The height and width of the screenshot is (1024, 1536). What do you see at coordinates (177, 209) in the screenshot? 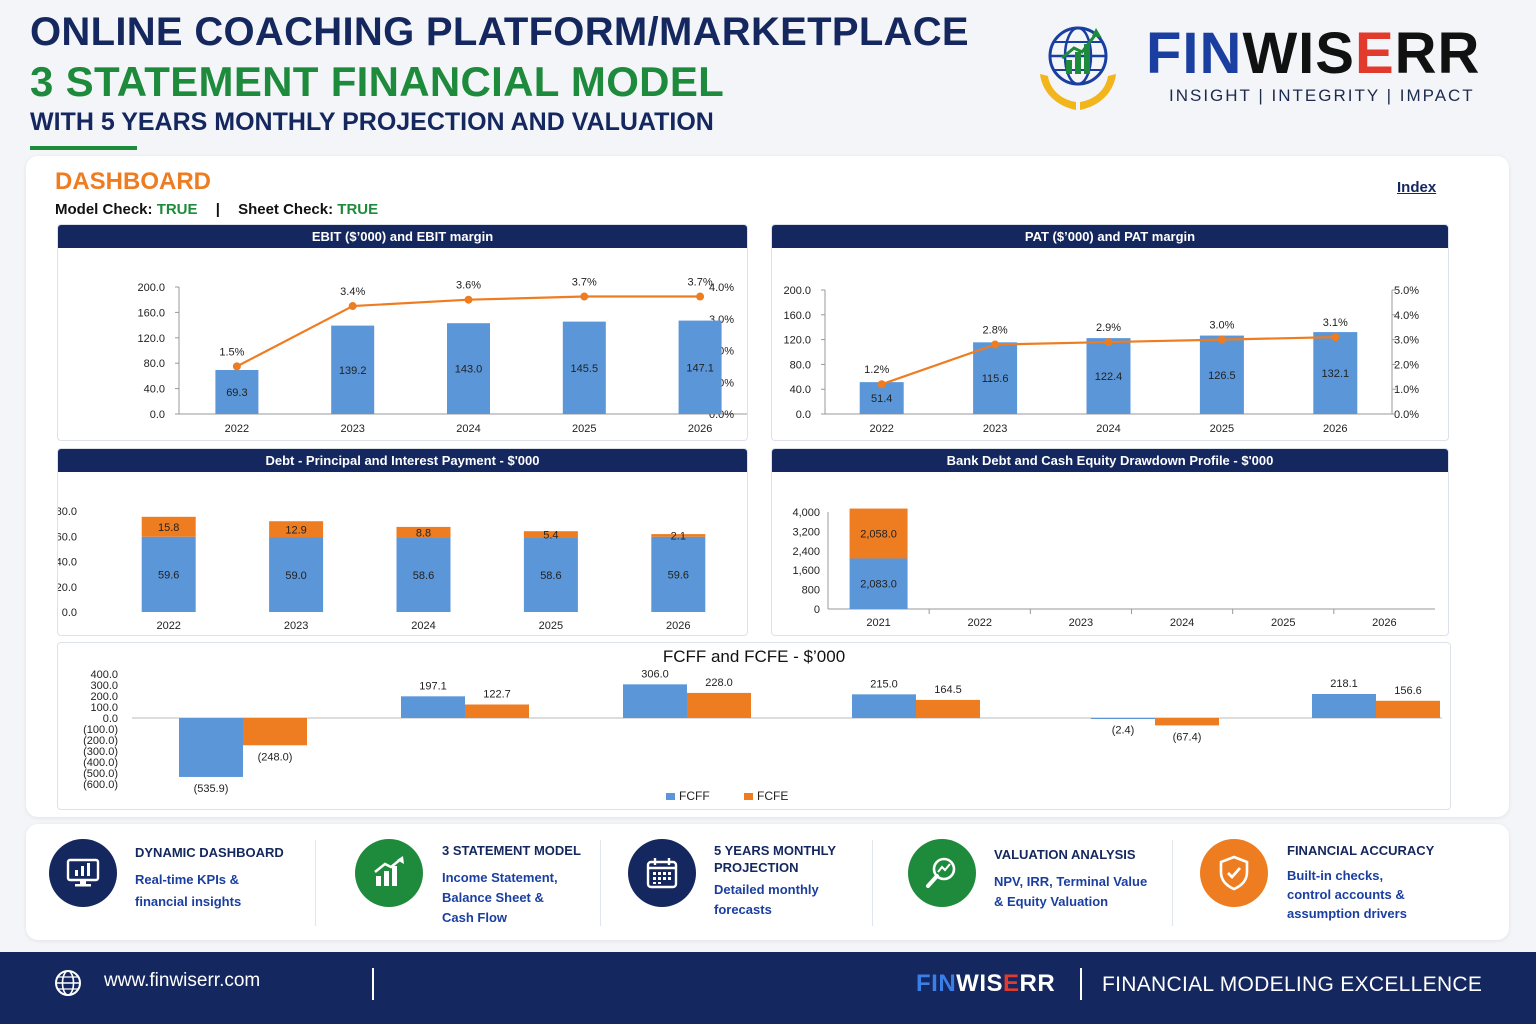
I see `model-check-value: TRUE` at bounding box center [177, 209].